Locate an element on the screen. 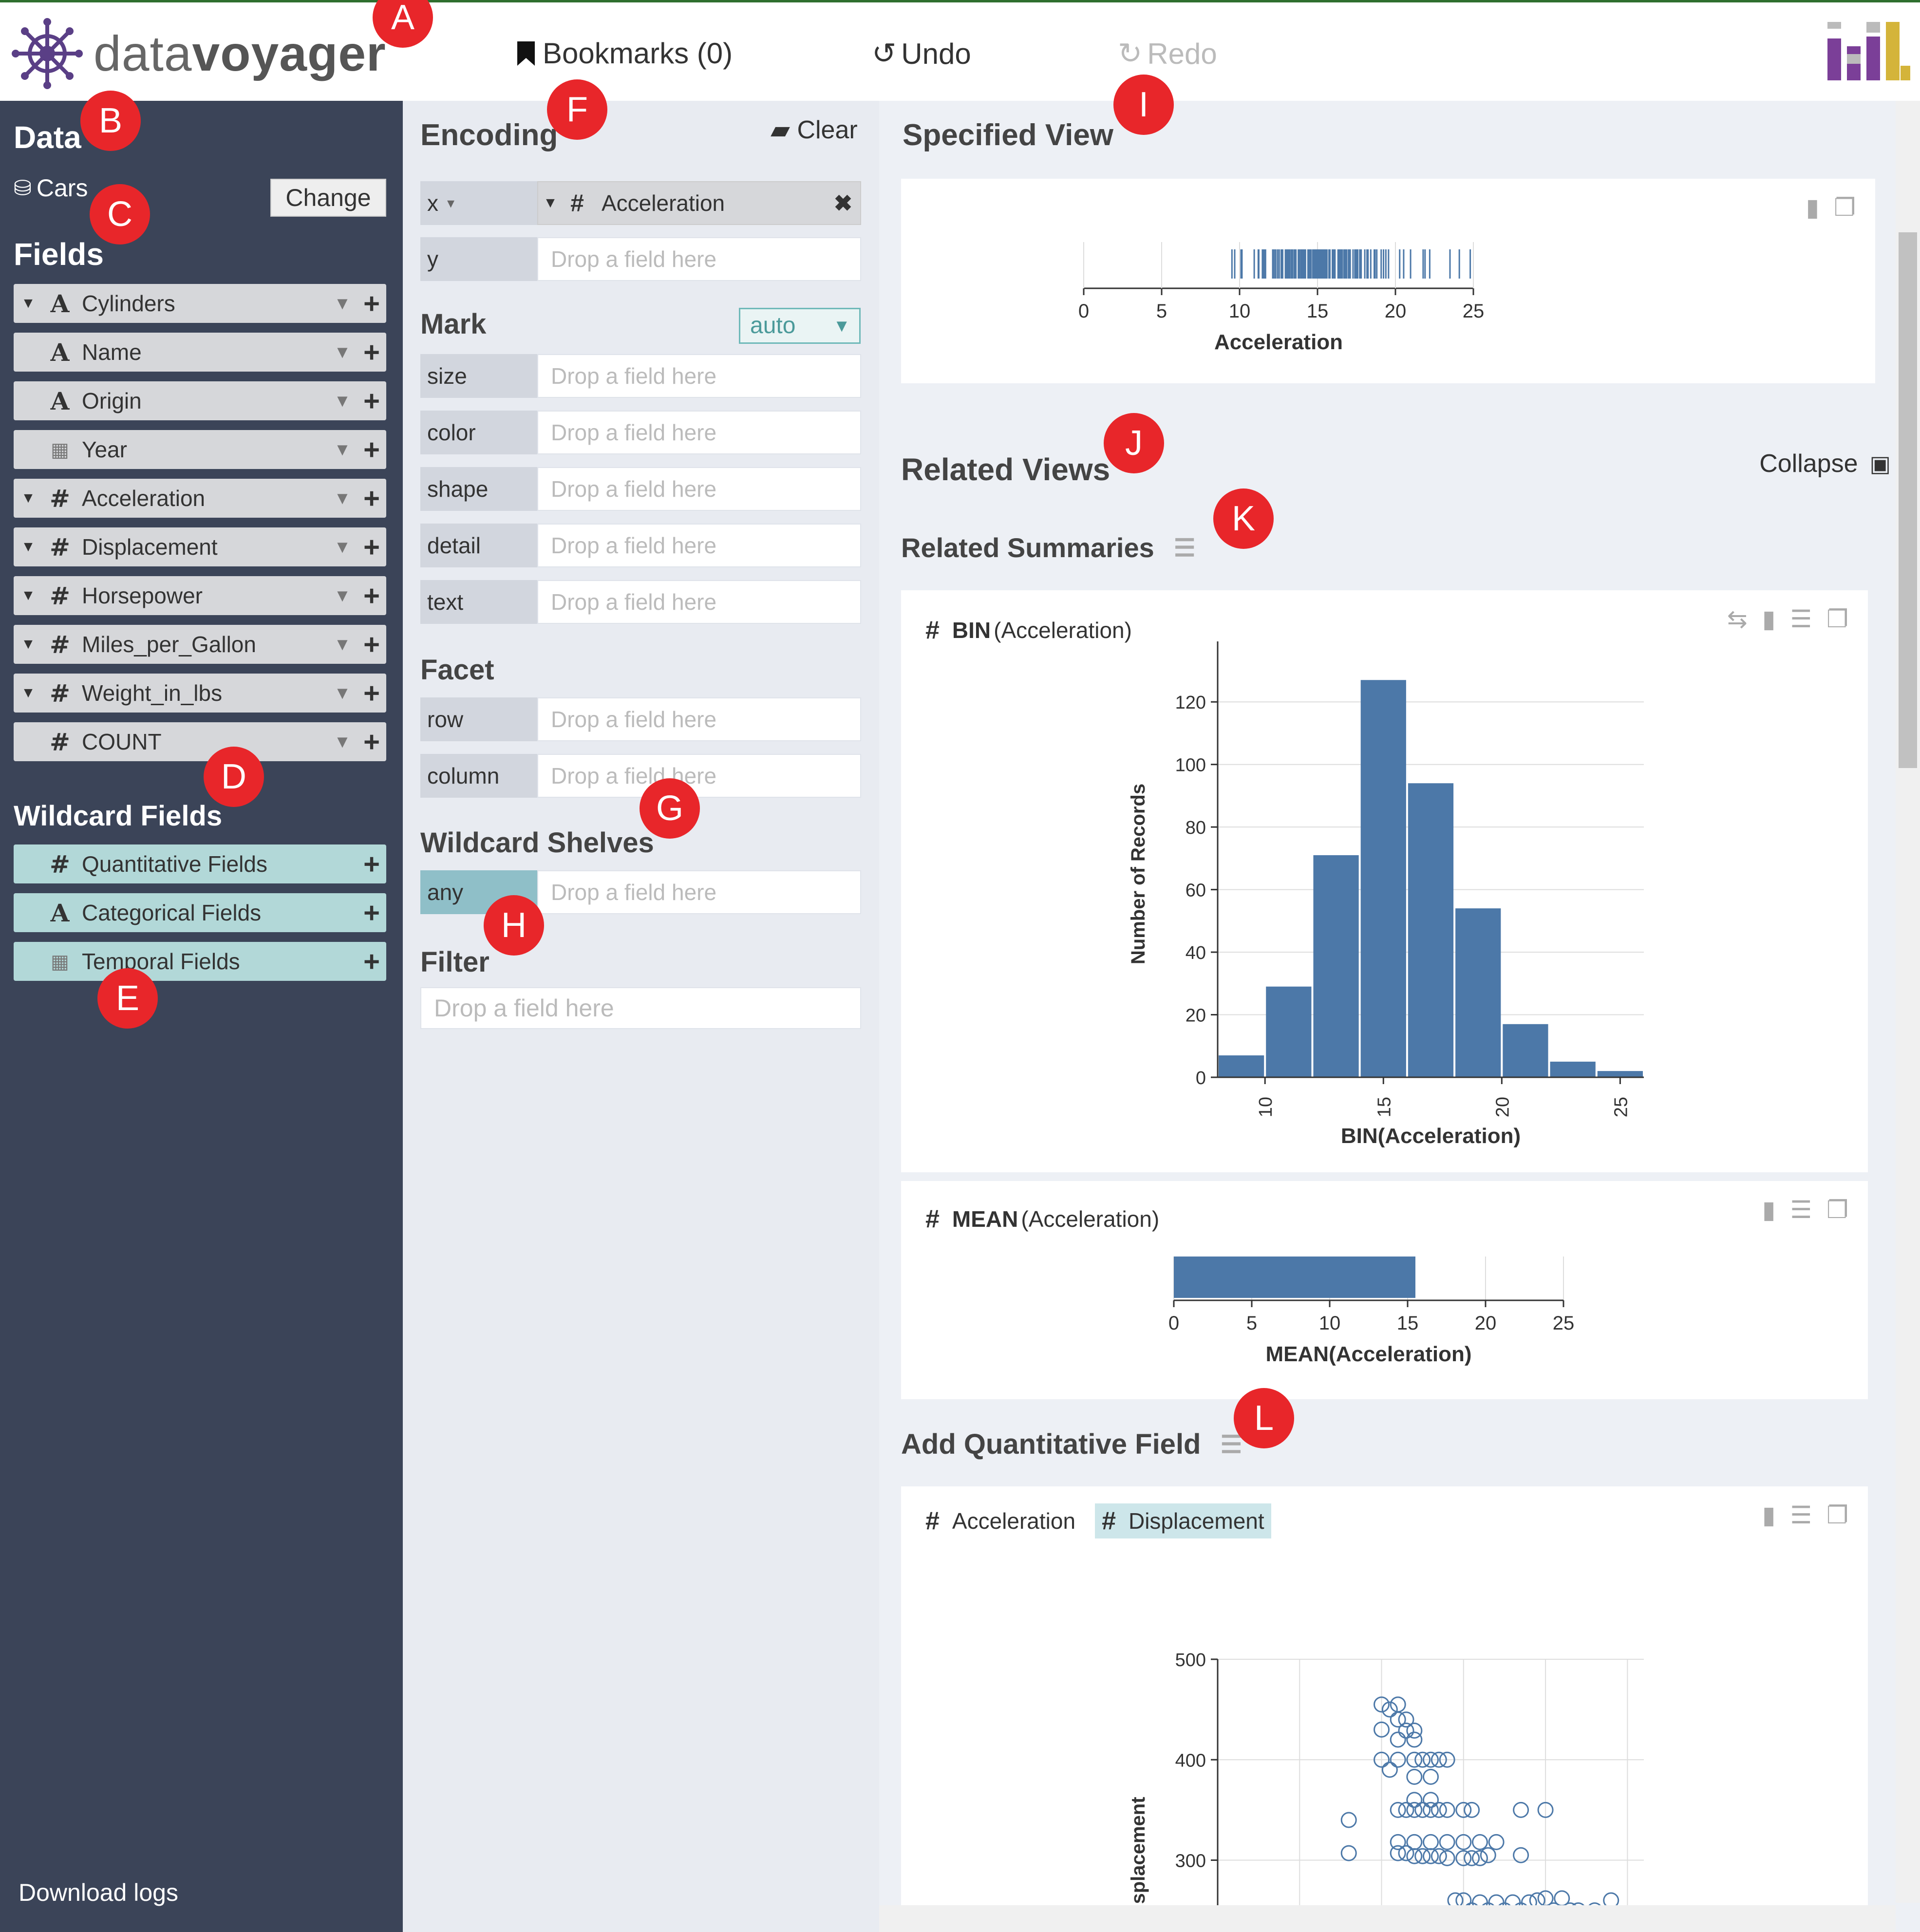  shelf-size-dropzone: Drop a field here is located at coordinates (699, 376).